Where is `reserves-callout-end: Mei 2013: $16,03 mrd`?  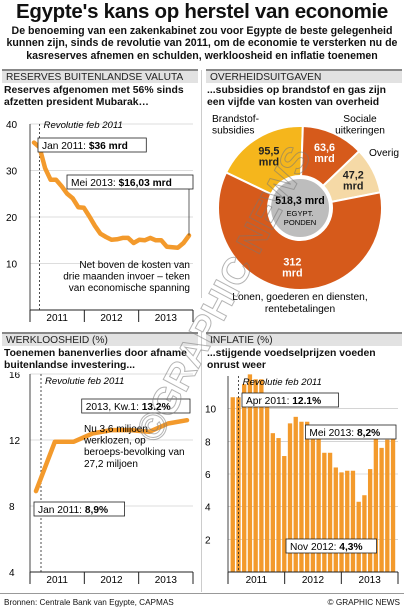
reserves-callout-end: Mei 2013: $16,03 mrd is located at coordinates (121, 183).